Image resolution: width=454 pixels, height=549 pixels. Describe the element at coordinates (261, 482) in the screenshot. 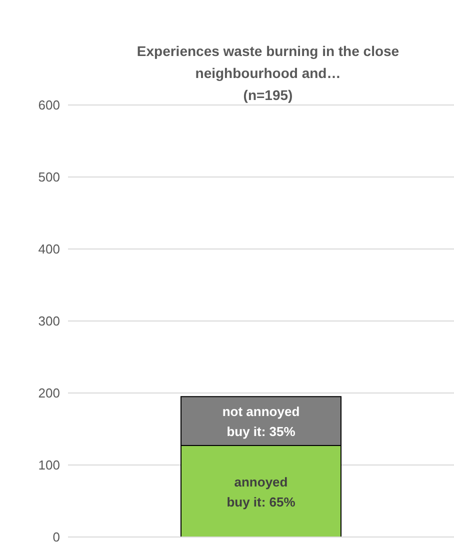

I see `series-label: annoyed` at that location.